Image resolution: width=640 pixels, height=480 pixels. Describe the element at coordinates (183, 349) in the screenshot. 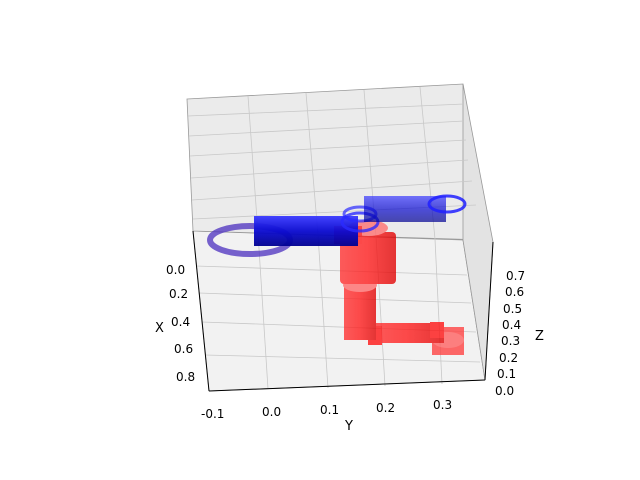

I see `x-tick-3: 0.6` at that location.